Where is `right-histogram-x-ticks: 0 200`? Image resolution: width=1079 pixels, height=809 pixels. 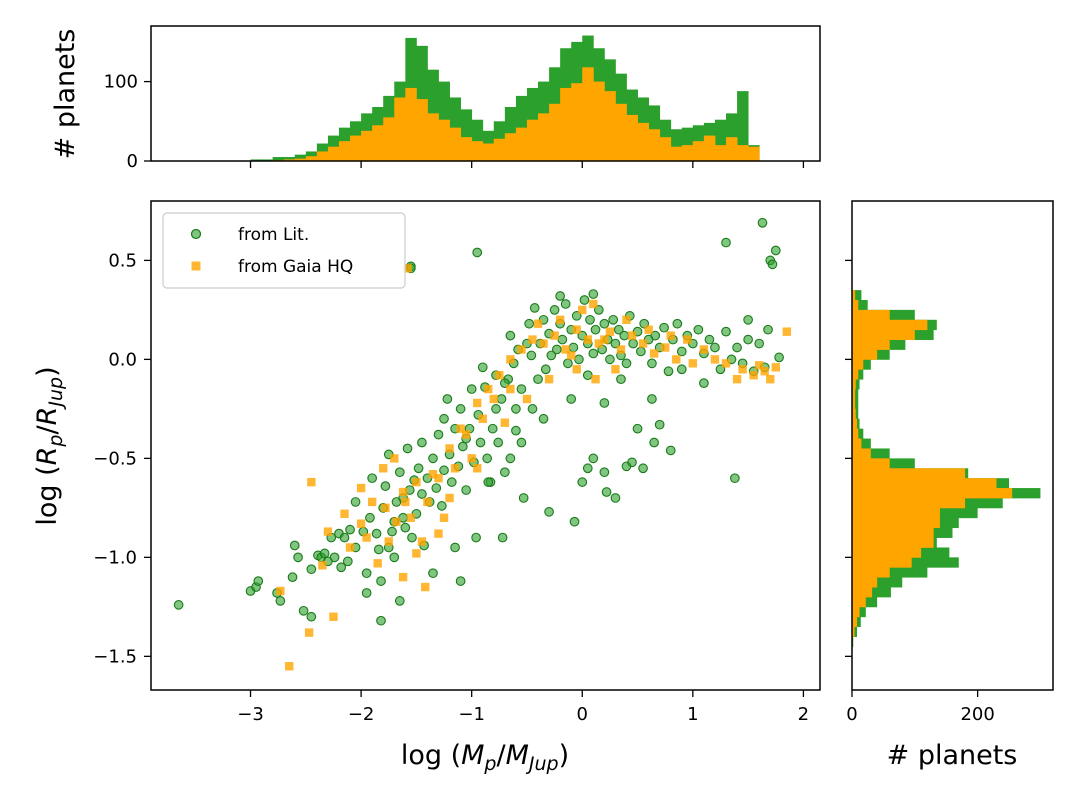 right-histogram-x-ticks: 0 200 is located at coordinates (920, 707).